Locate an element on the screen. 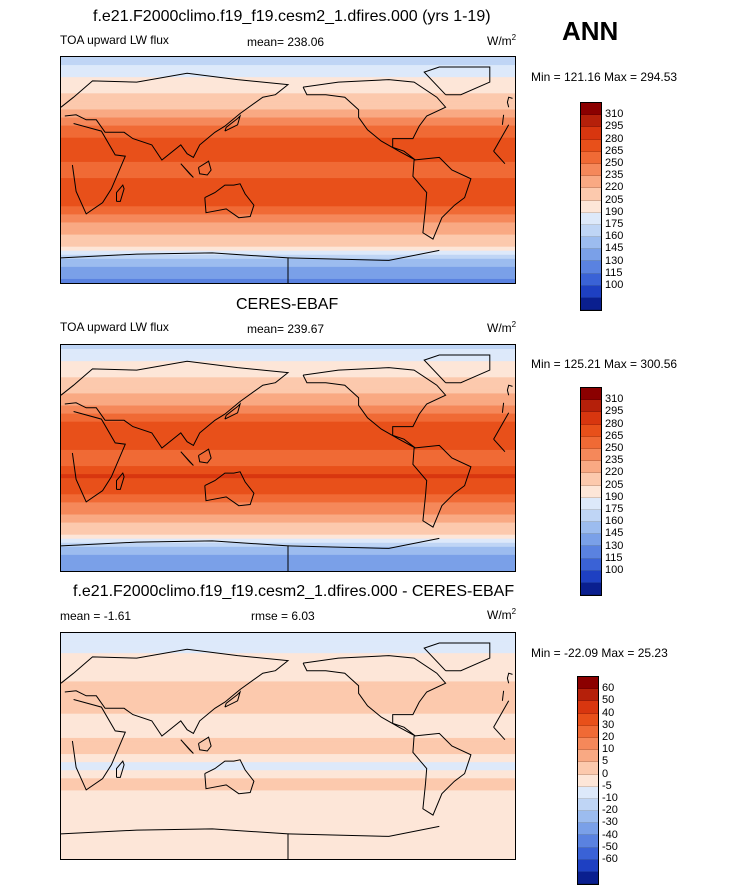  panel2-left-label: TOA upward LW flux is located at coordinates (114, 327).